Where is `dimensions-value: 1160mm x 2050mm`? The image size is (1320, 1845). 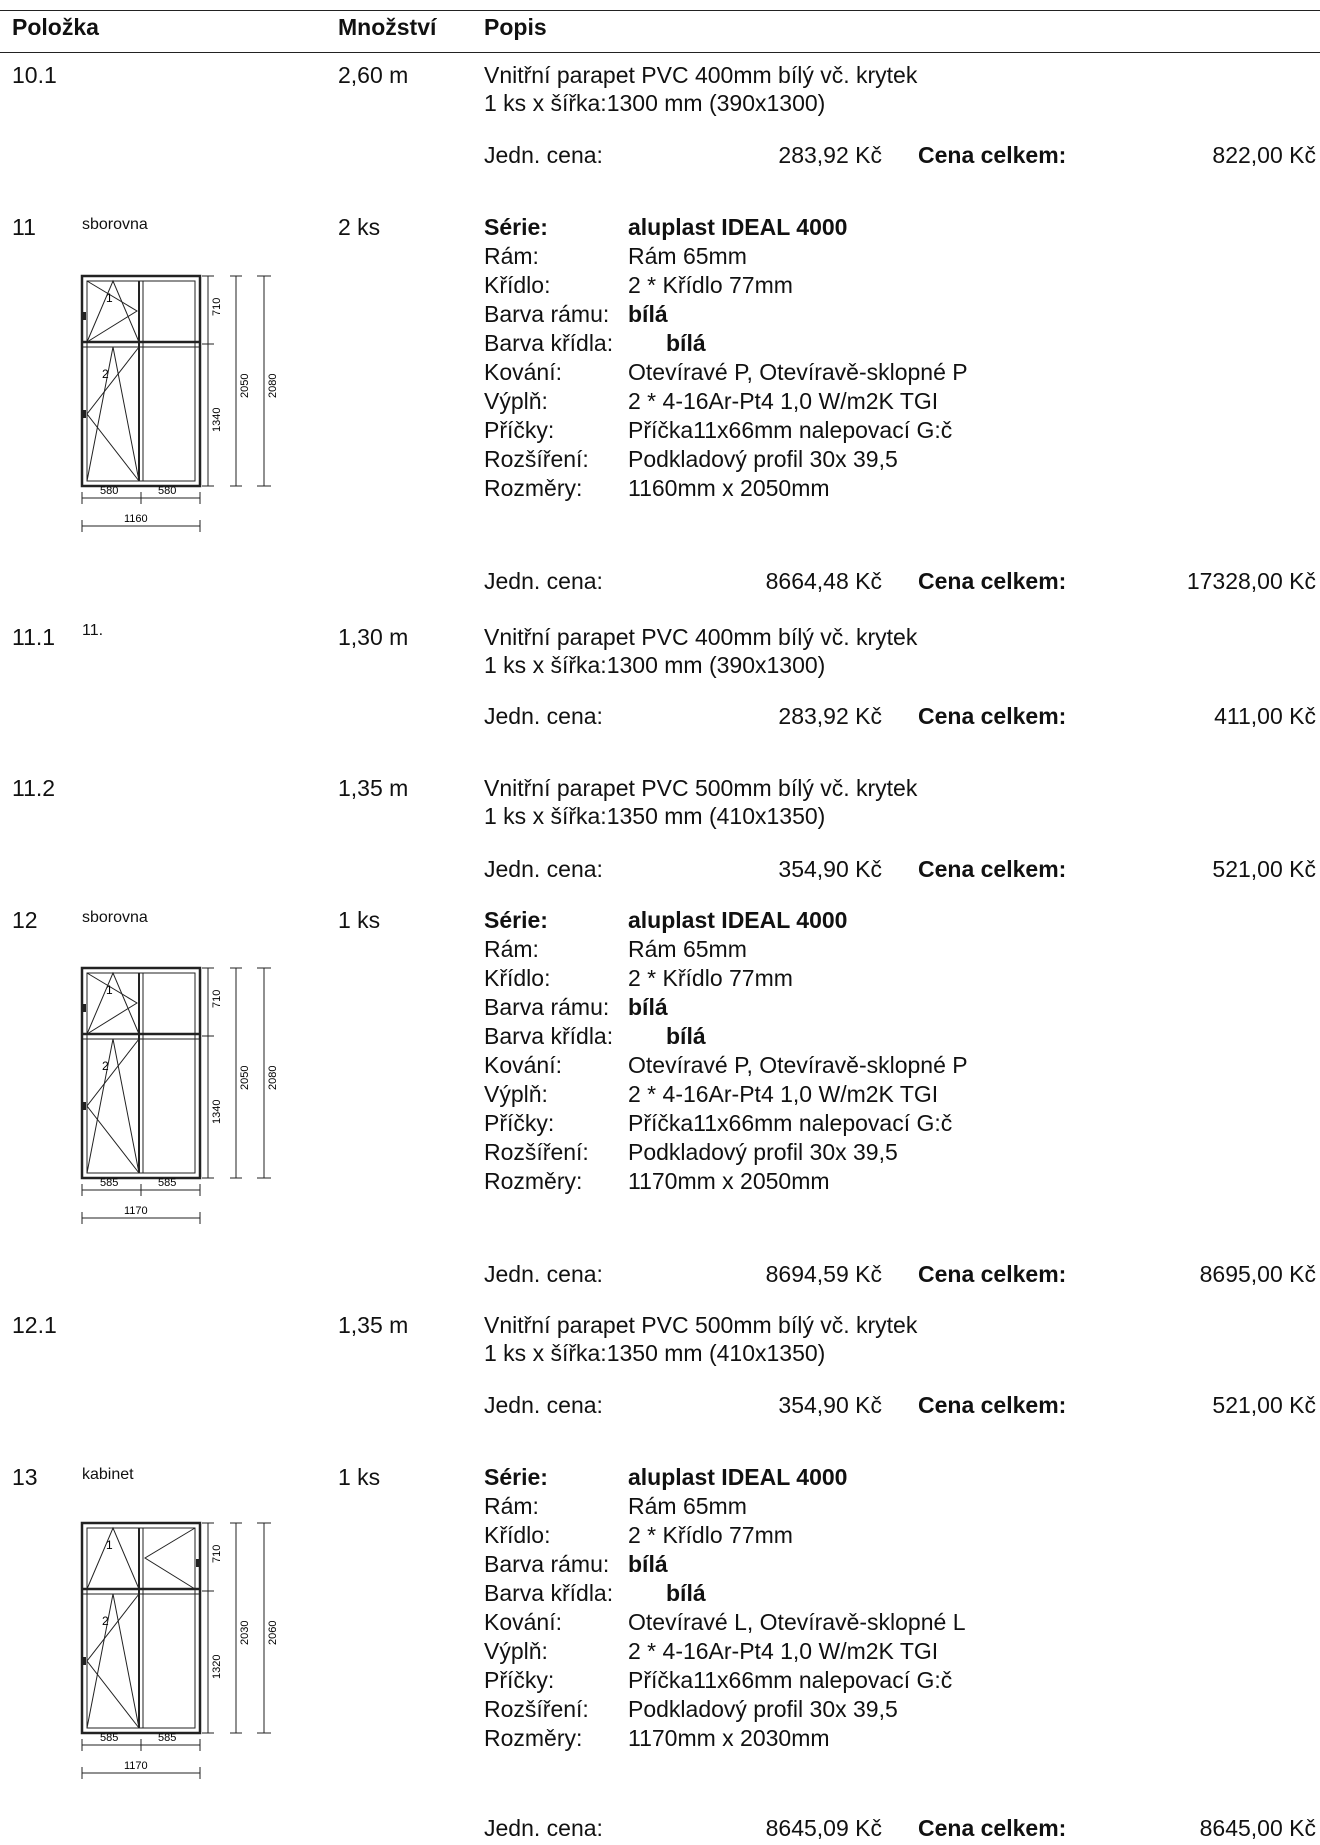
dimensions-value: 1160mm x 2050mm is located at coordinates (729, 488).